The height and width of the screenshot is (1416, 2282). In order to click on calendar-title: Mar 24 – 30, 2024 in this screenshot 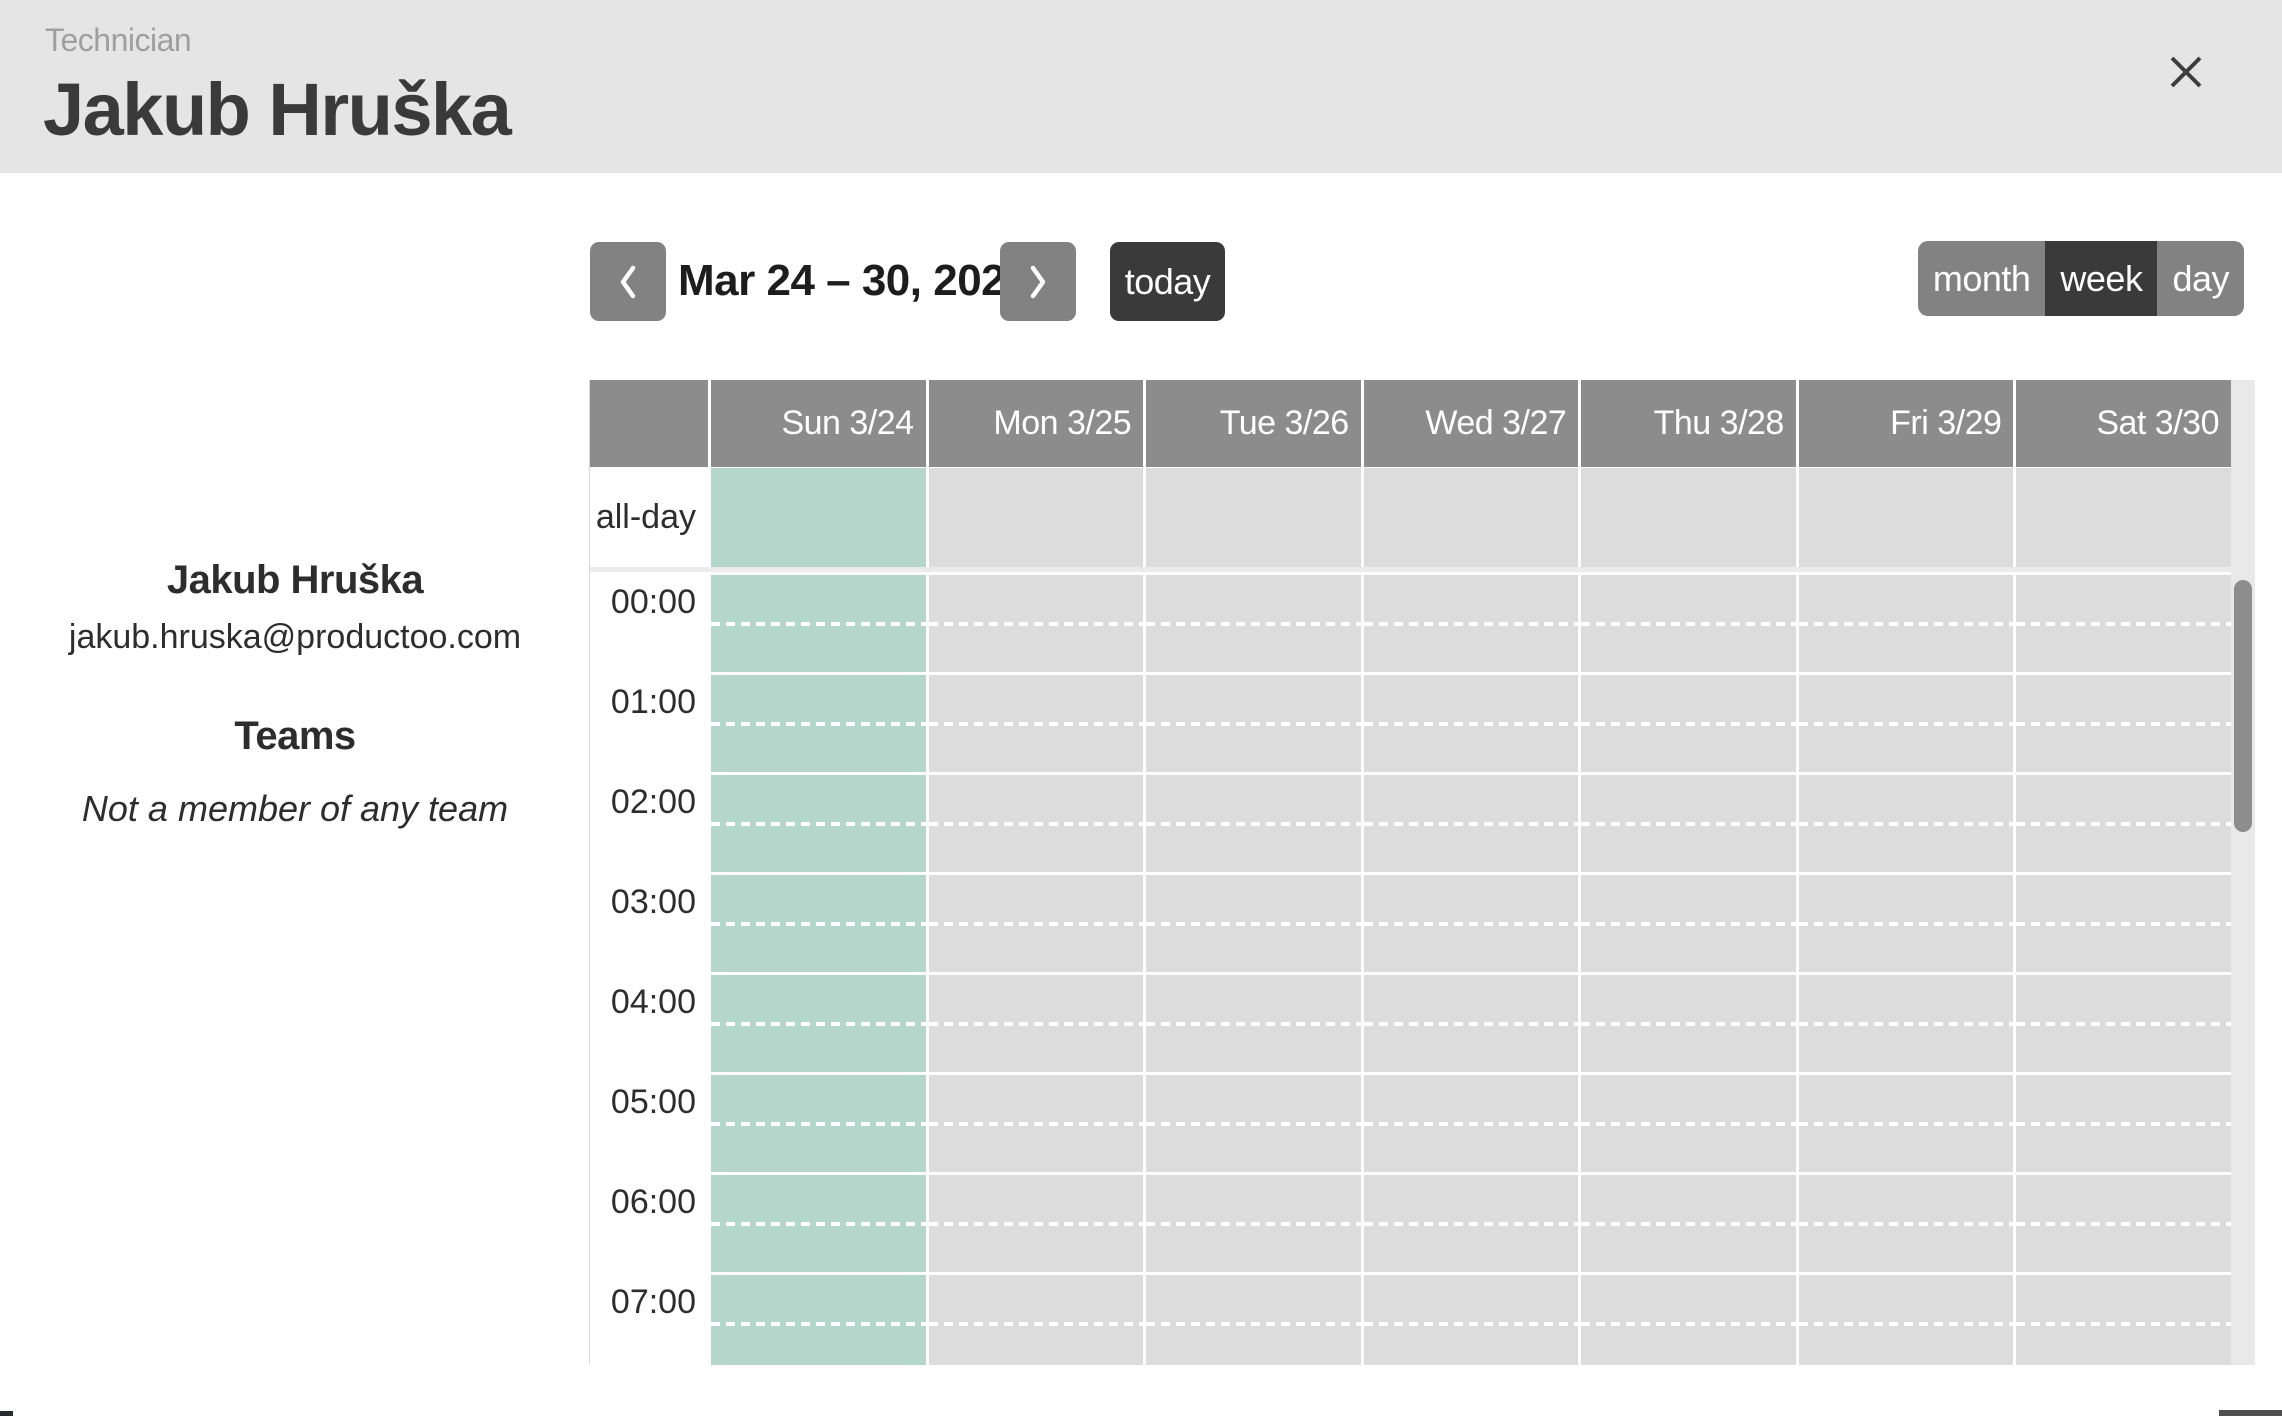, I will do `click(854, 280)`.